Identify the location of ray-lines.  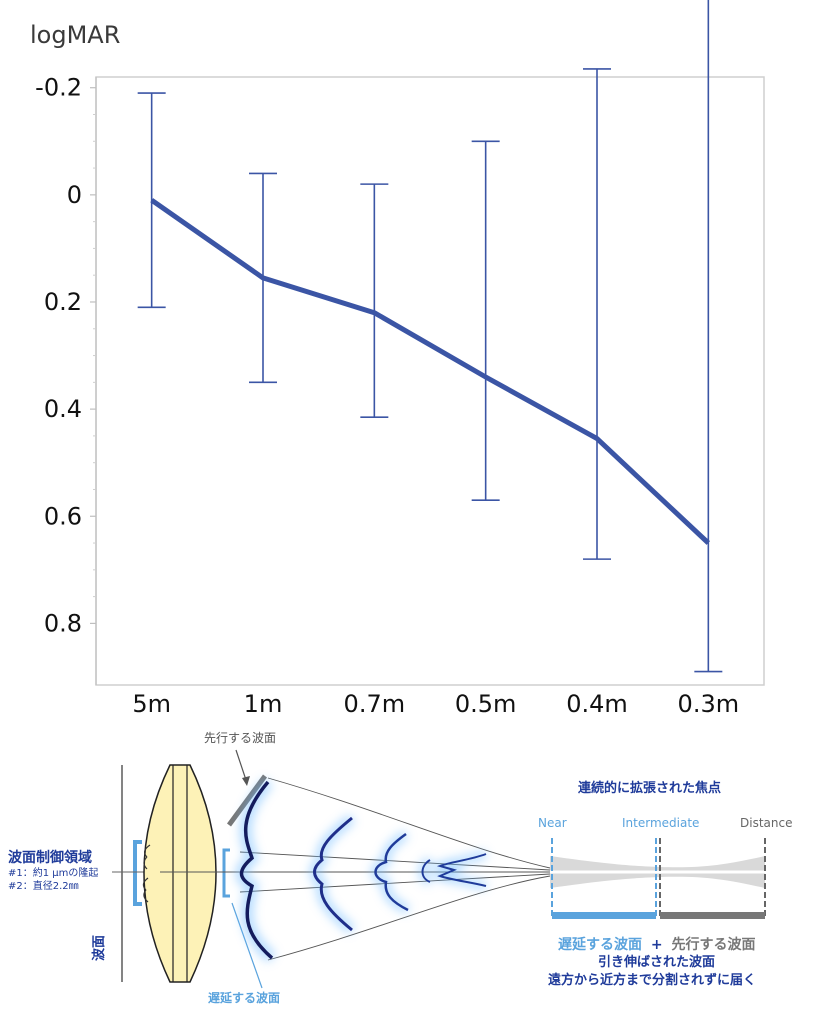
(462, 869).